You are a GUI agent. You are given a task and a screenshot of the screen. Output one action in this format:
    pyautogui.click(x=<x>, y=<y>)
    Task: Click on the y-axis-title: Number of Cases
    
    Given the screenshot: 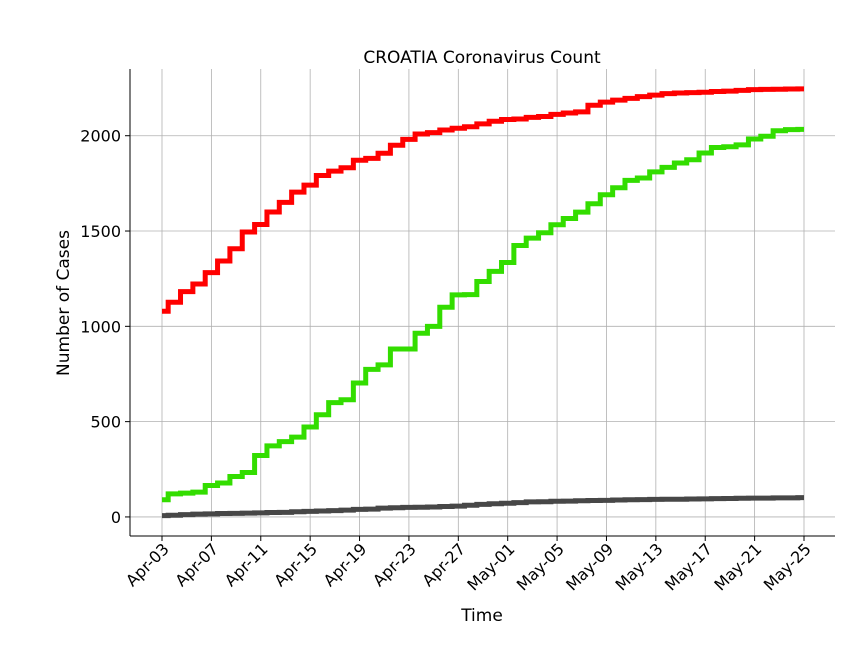 What is the action you would take?
    pyautogui.click(x=64, y=303)
    